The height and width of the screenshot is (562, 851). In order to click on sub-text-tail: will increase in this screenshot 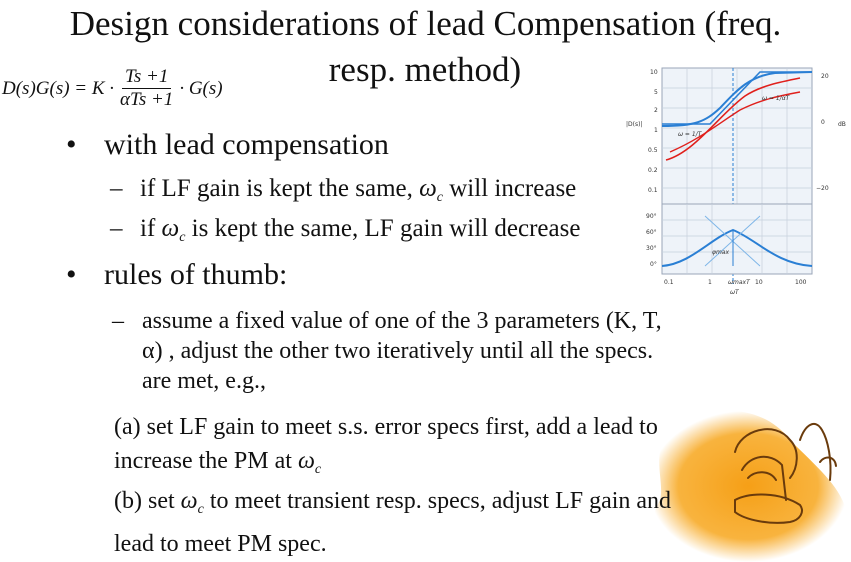, I will do `click(510, 188)`.